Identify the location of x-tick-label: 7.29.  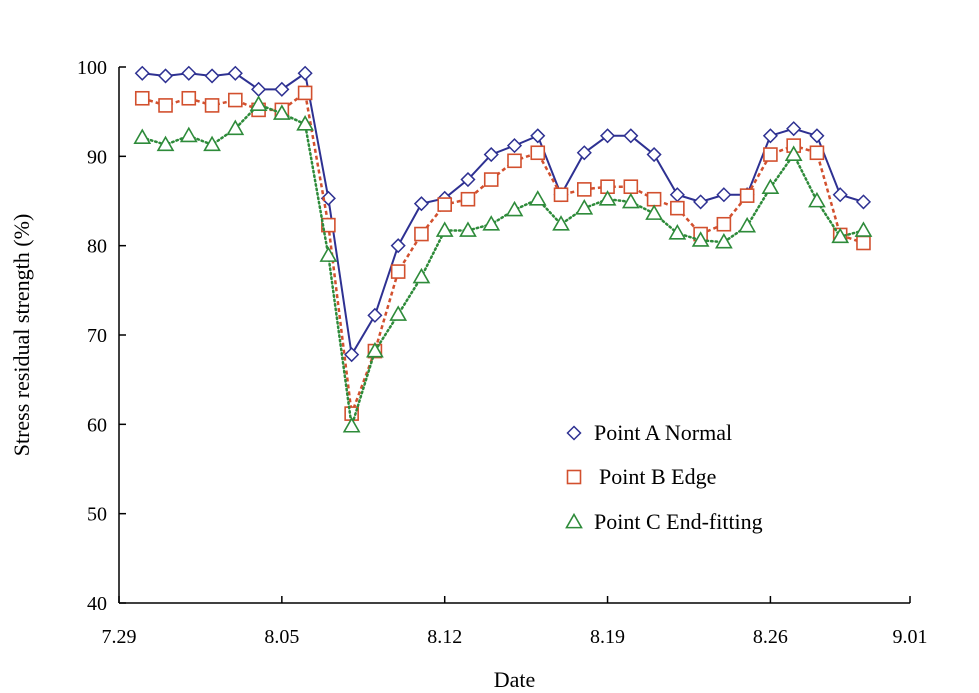
(119, 637).